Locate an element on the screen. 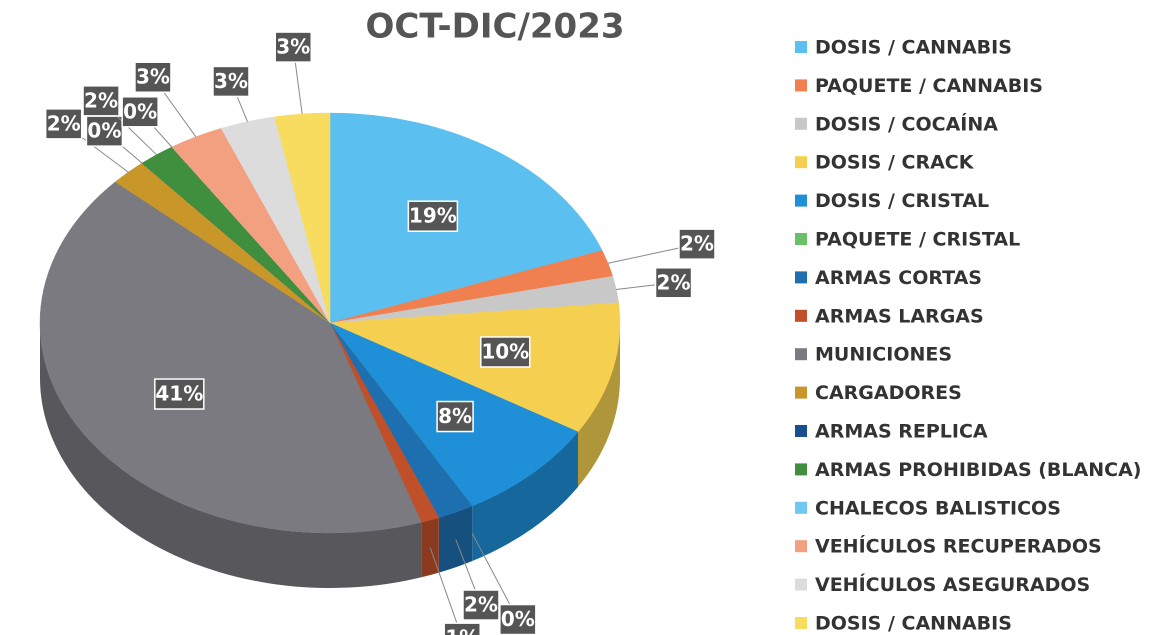 This screenshot has width=1155, height=635. chart-title: OCT-DIC/2023 is located at coordinates (494, 27).